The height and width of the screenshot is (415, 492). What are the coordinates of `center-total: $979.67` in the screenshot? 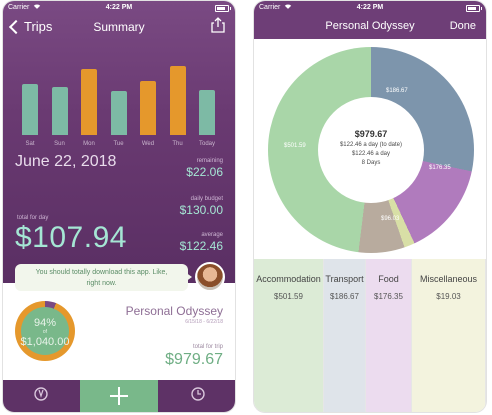 It's located at (371, 134).